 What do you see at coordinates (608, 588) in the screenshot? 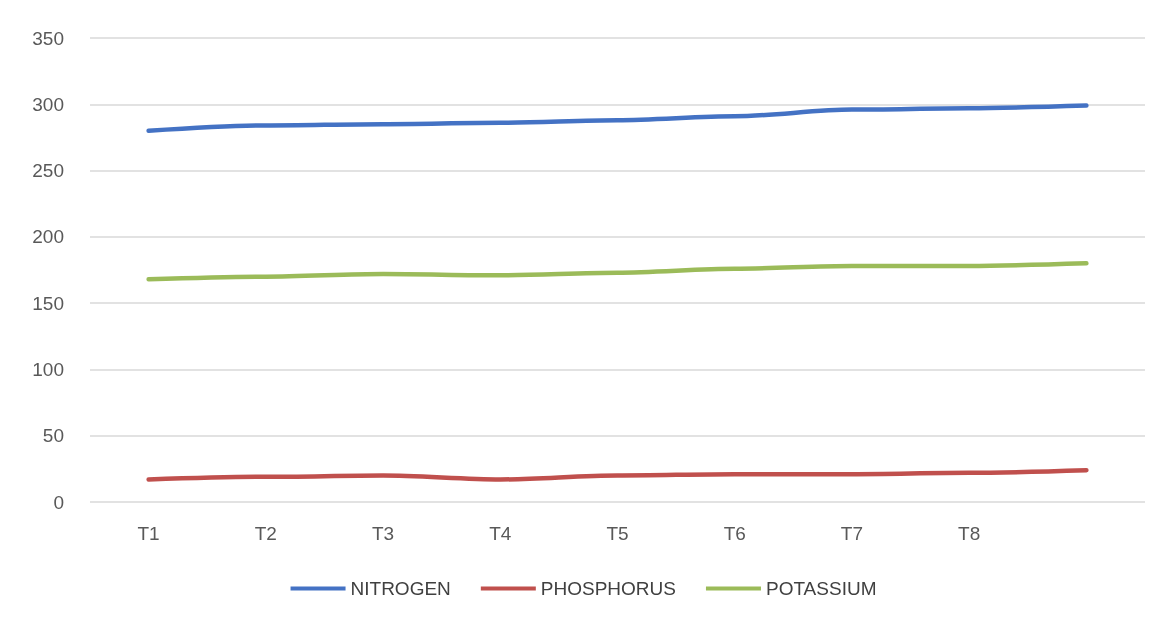
I see `legend-label: PHOSPHORUS` at bounding box center [608, 588].